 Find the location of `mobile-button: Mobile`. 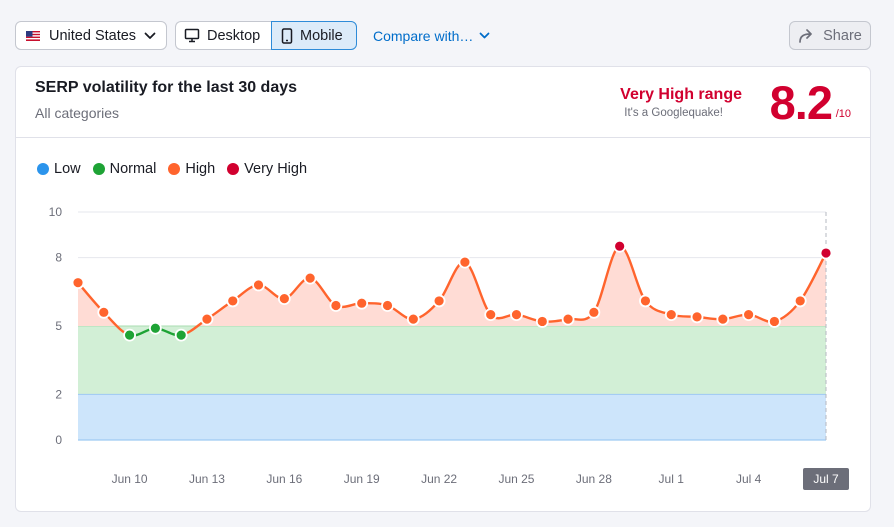

mobile-button: Mobile is located at coordinates (314, 35).